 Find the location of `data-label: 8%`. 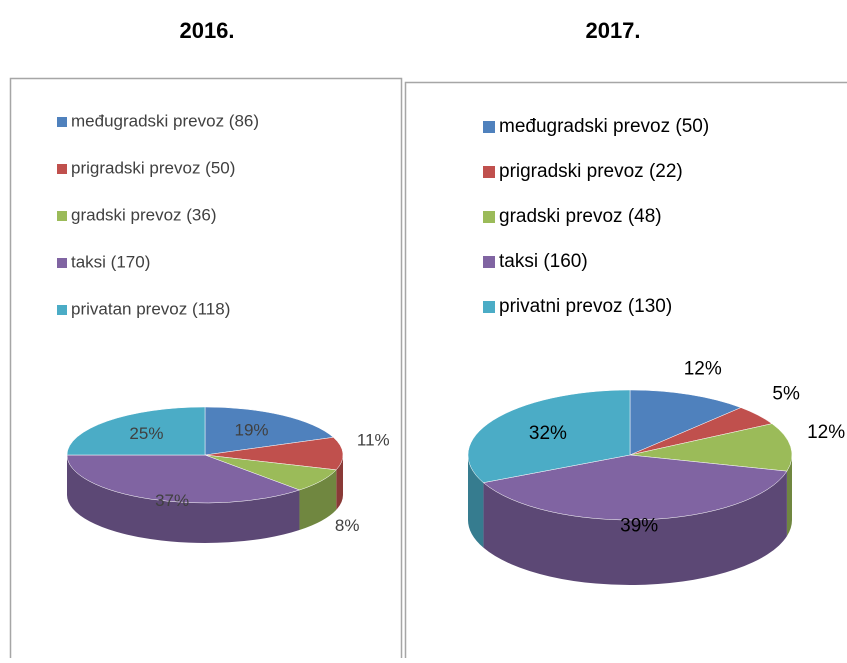

data-label: 8% is located at coordinates (347, 525).